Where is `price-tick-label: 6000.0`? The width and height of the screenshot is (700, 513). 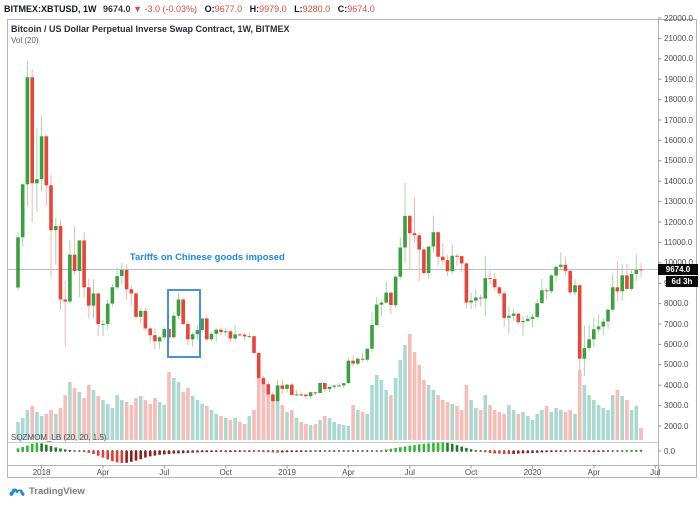
price-tick-label: 6000.0 is located at coordinates (676, 344).